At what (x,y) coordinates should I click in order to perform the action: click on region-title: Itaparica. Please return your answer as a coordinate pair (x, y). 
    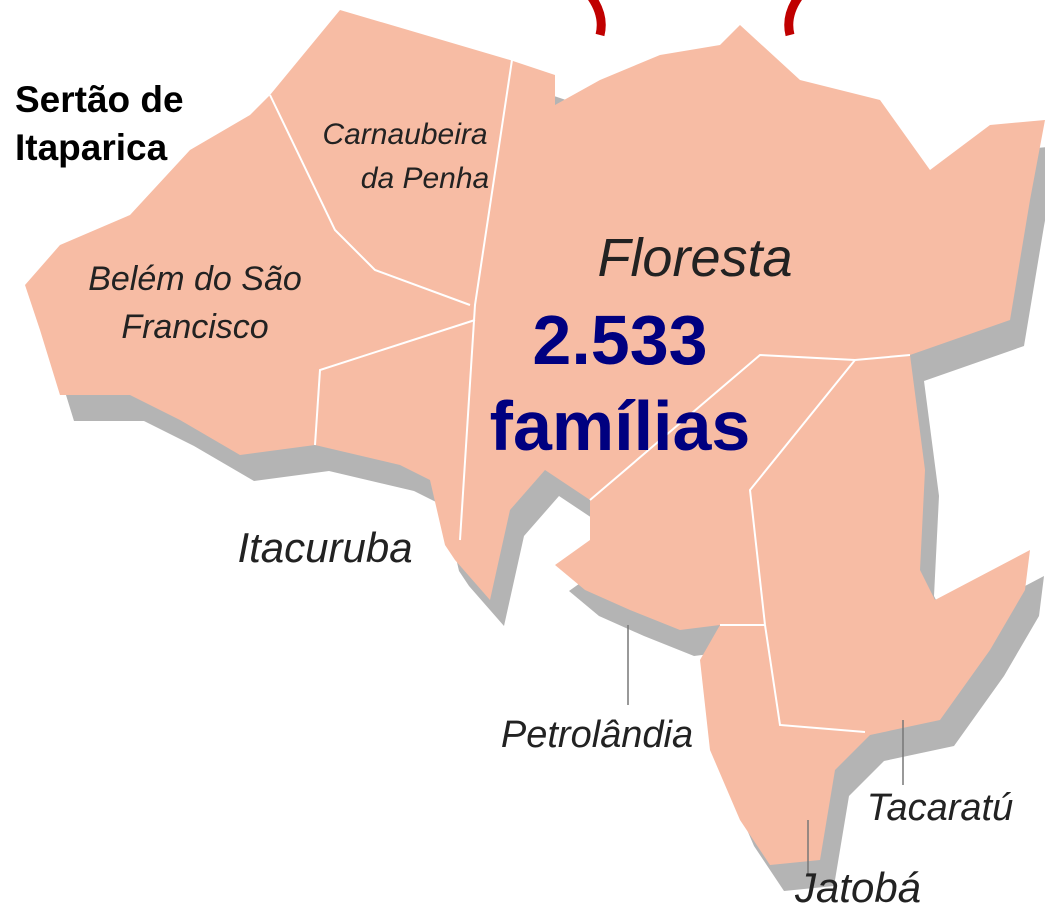
    Looking at the image, I should click on (91, 147).